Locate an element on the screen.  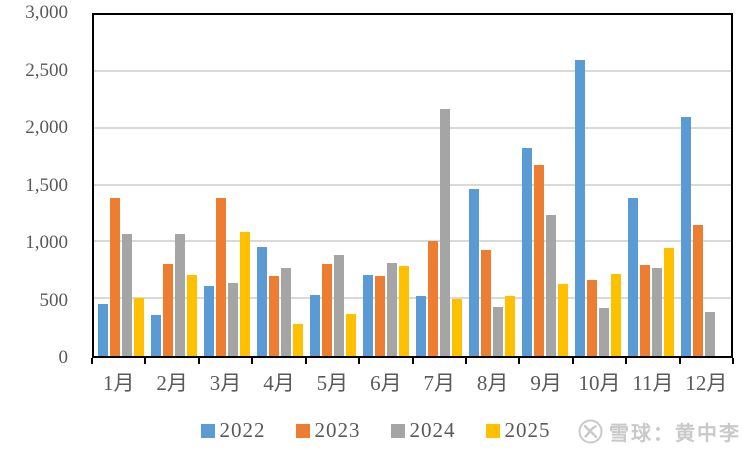
bar-2024-8月 is located at coordinates (498, 331).